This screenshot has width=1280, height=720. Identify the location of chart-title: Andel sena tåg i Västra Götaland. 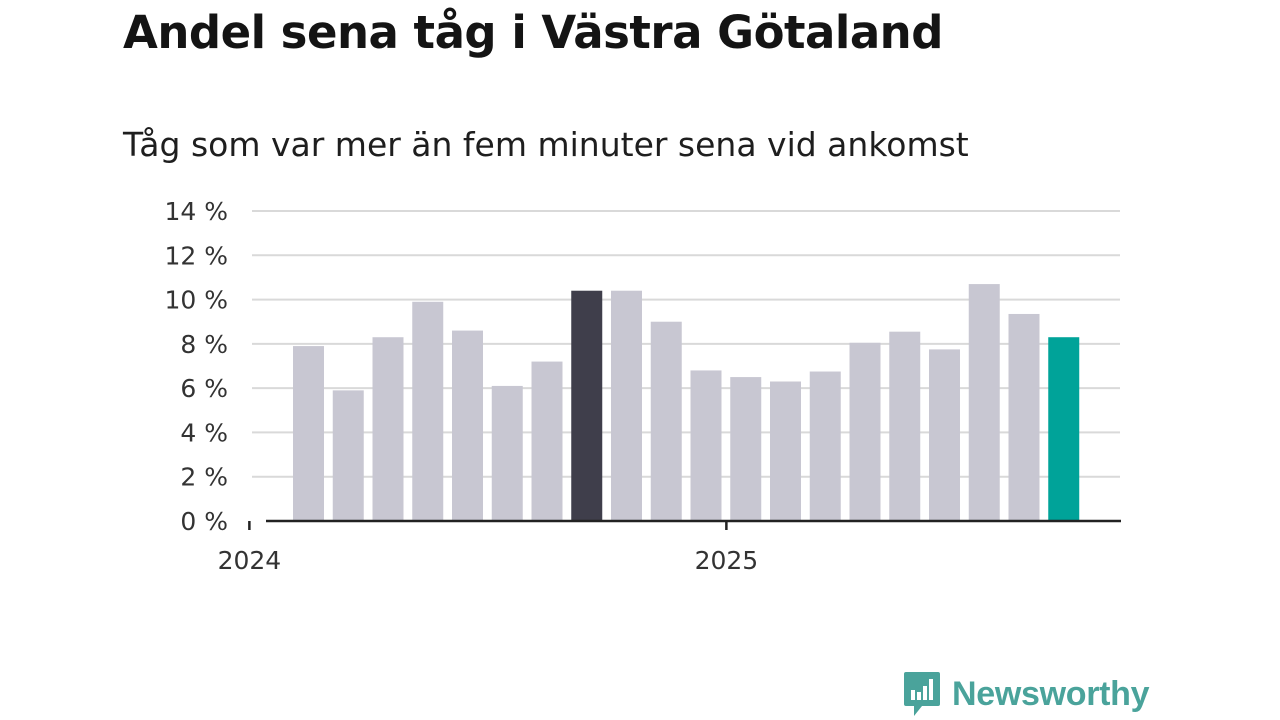
(533, 32).